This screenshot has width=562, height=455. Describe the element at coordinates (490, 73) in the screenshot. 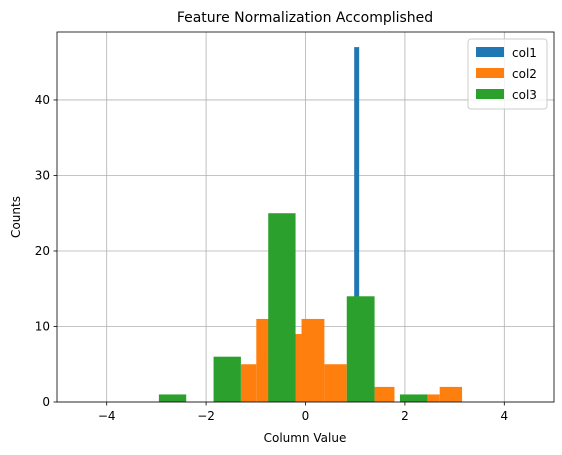

I see `legend-swatch-col2` at that location.